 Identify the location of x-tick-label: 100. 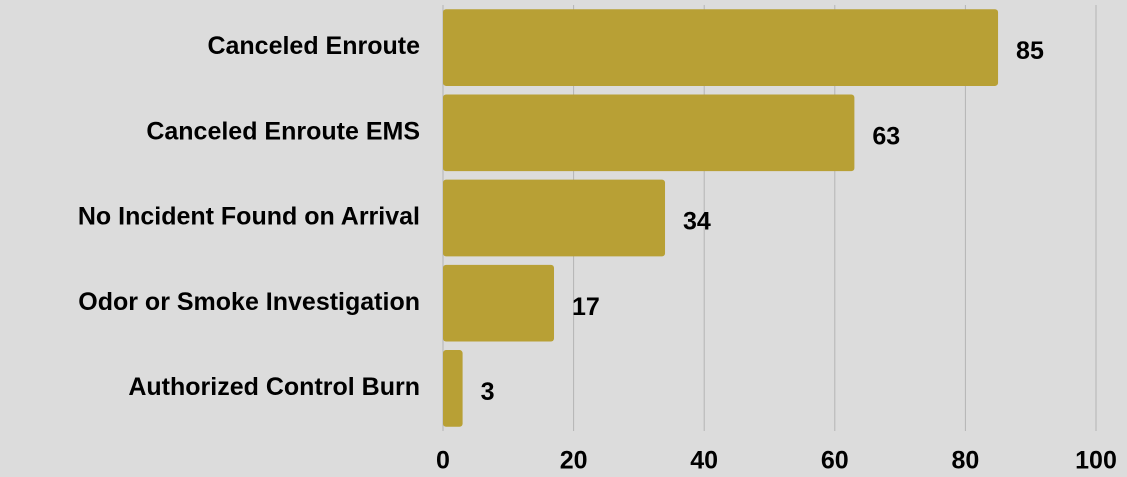
(1096, 461).